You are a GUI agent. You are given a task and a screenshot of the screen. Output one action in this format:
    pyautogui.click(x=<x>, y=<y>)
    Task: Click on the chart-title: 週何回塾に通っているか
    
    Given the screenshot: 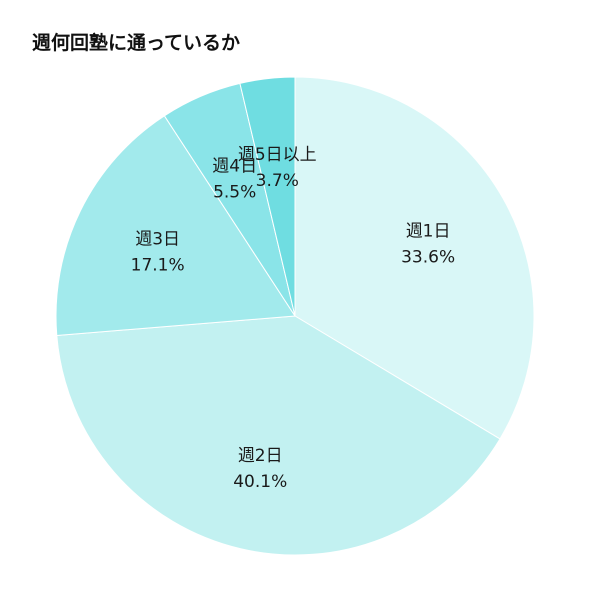 What is the action you would take?
    pyautogui.click(x=136, y=43)
    